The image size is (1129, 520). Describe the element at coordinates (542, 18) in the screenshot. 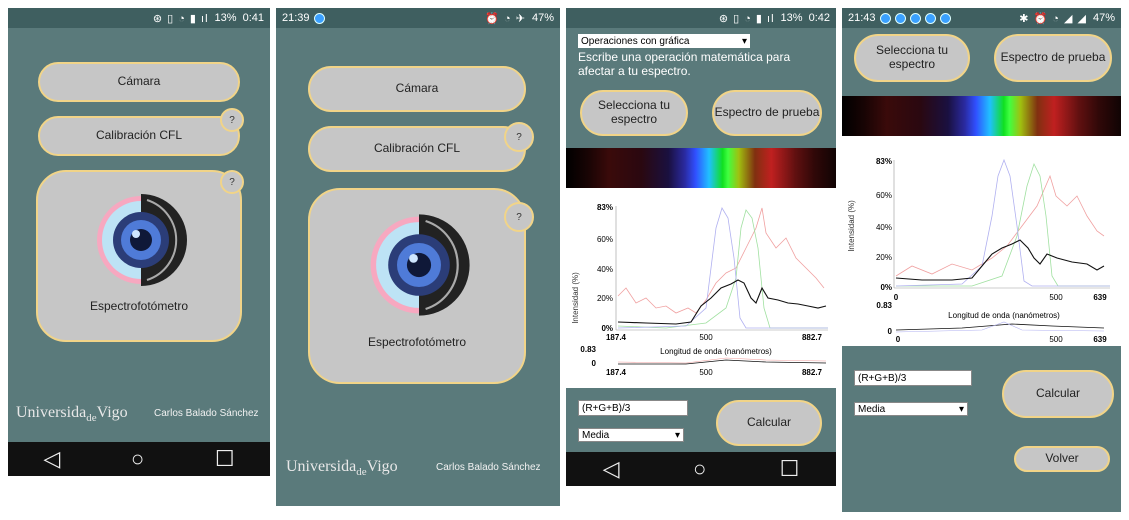

I see `battery-level: 47%` at that location.